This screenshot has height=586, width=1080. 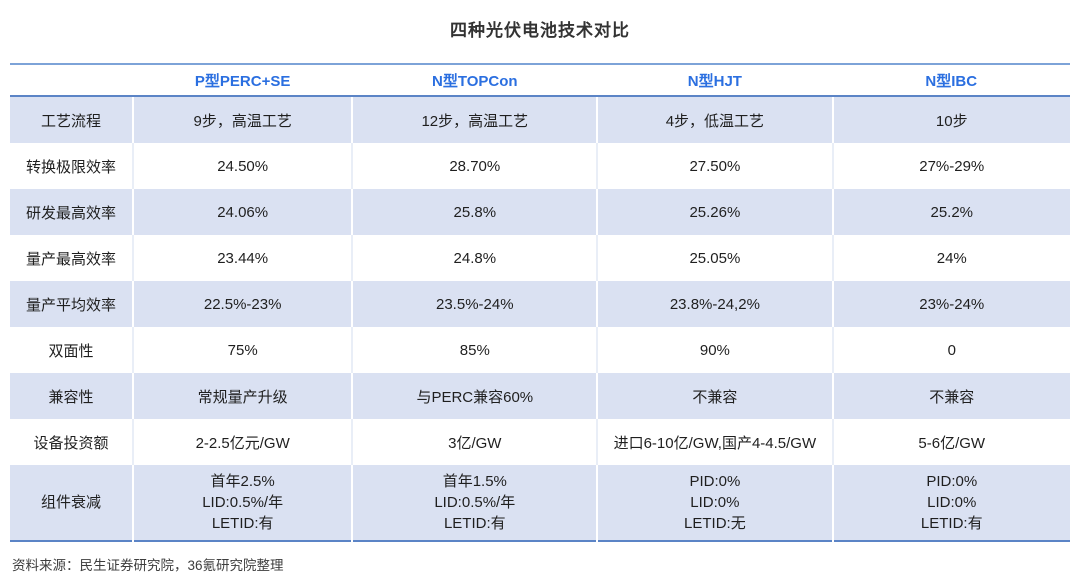 I want to click on cell: 2-2.5亿元/GW, so click(x=242, y=442).